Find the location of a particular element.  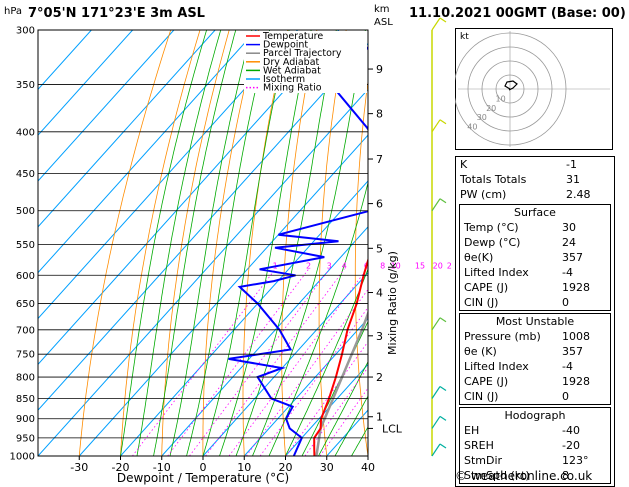

km-tick-label: 5 is located at coordinates (379, 248).